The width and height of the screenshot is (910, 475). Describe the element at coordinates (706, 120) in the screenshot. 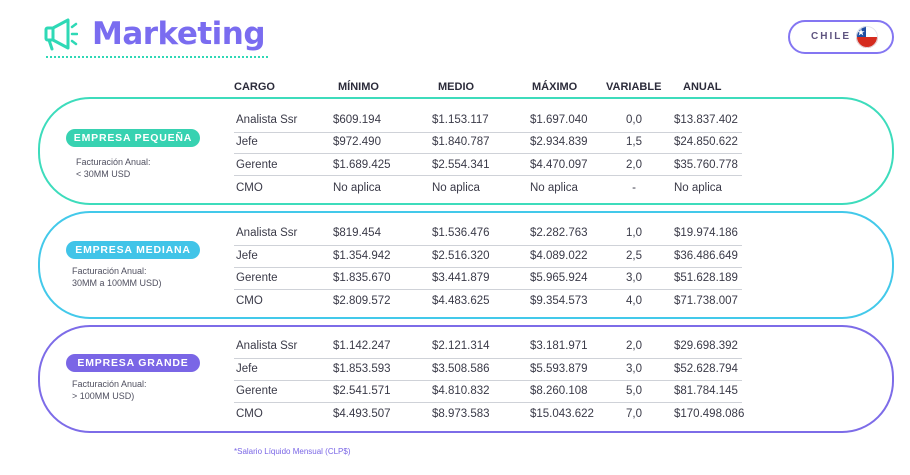

I see `cell-anual: $13.837.402` at that location.